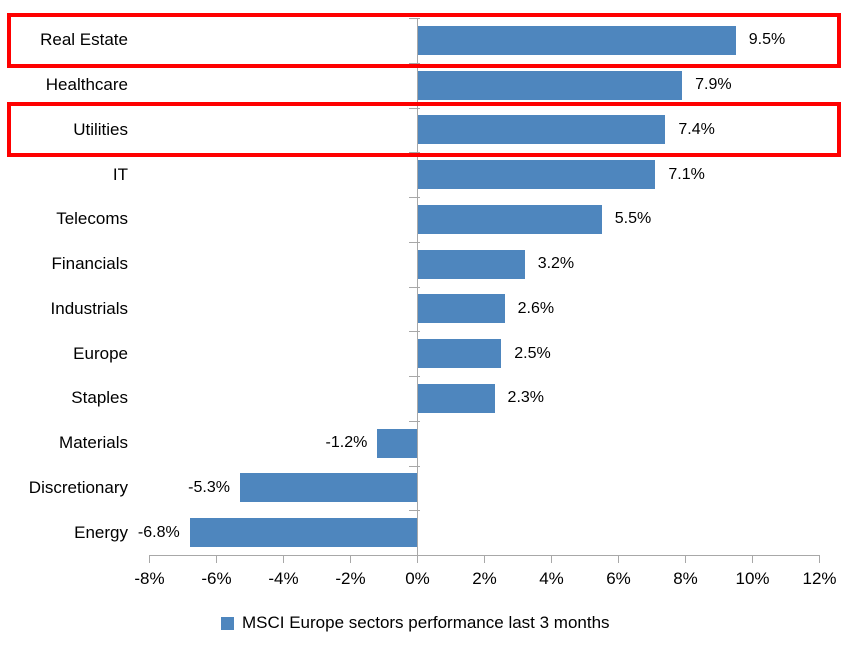  What do you see at coordinates (283, 578) in the screenshot?
I see `x-tick-label: -4%` at bounding box center [283, 578].